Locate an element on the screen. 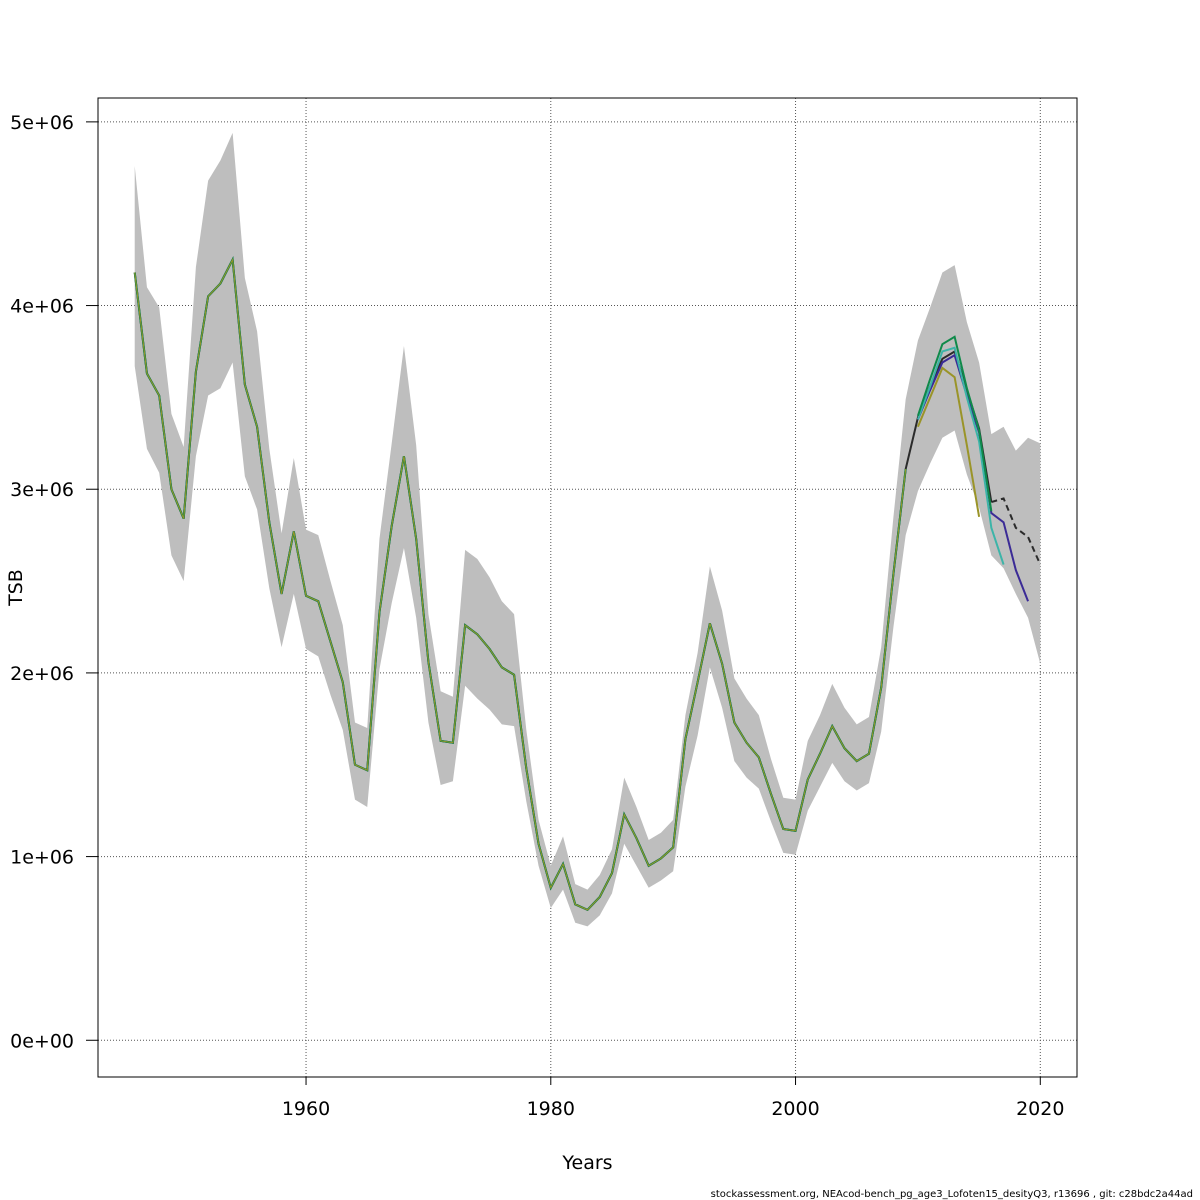 Image resolution: width=1200 pixels, height=1200 pixels. x-axis-title: Years is located at coordinates (586, 1163).